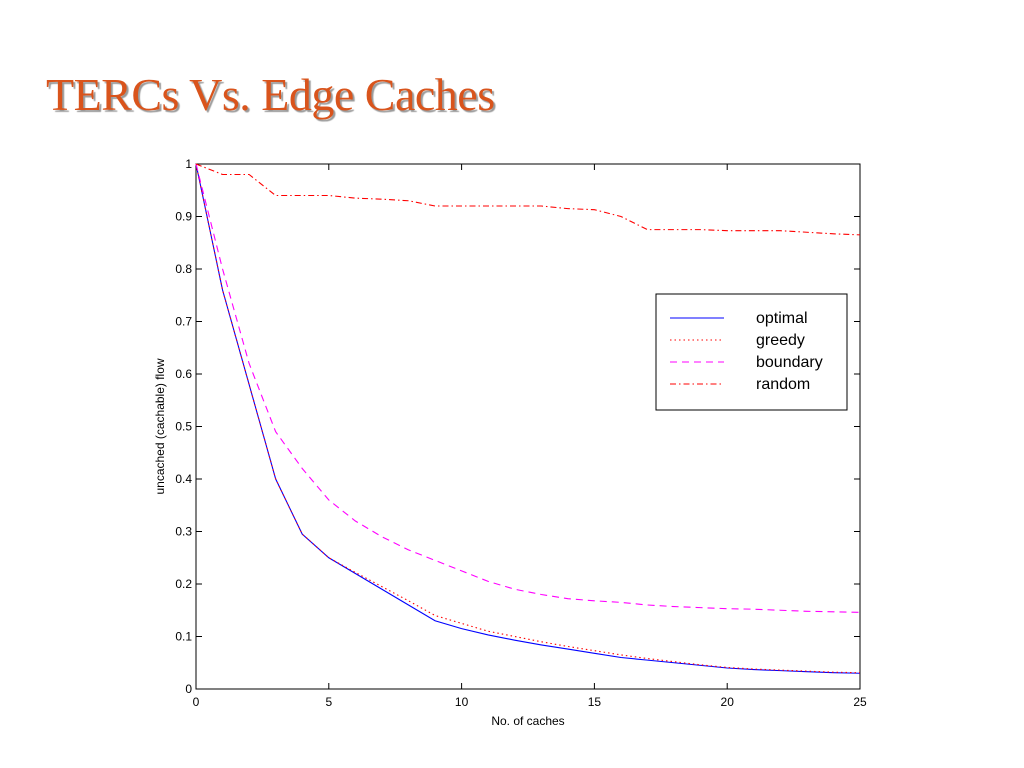 Image resolution: width=1024 pixels, height=768 pixels. I want to click on x-tick-label: 25, so click(860, 702).